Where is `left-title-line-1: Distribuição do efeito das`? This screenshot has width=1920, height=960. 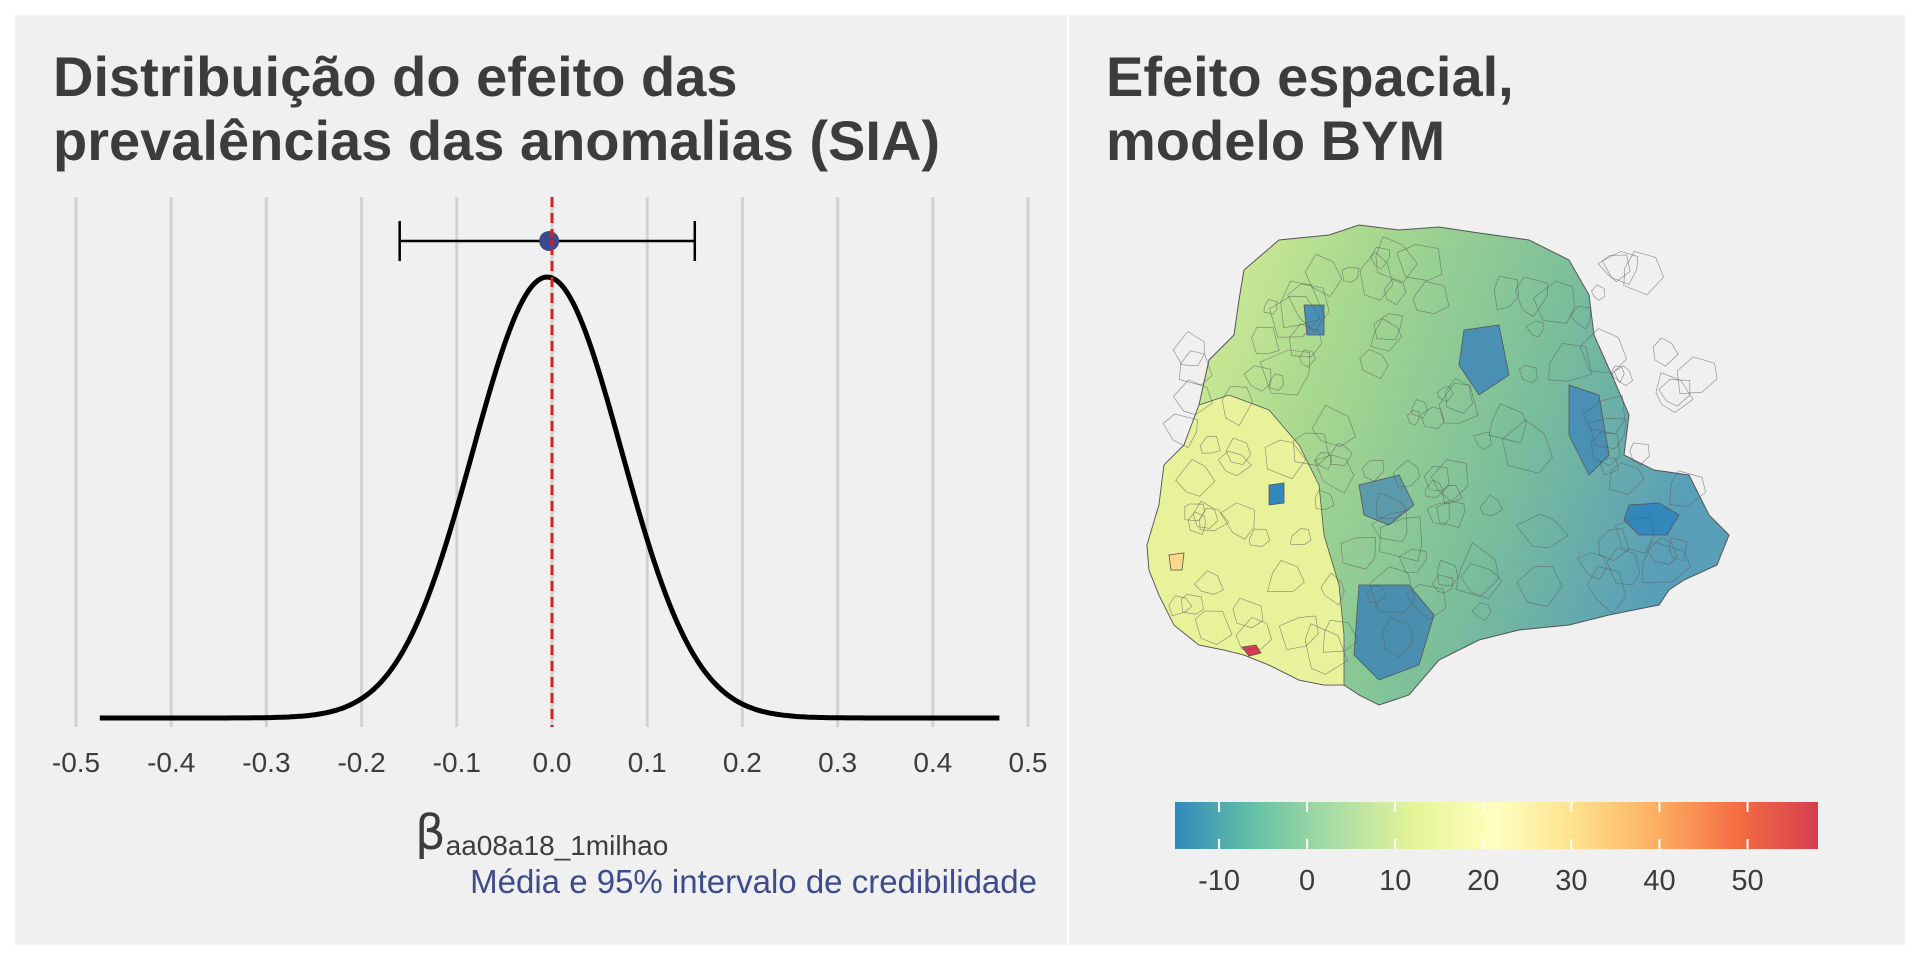 left-title-line-1: Distribuição do efeito das is located at coordinates (395, 76).